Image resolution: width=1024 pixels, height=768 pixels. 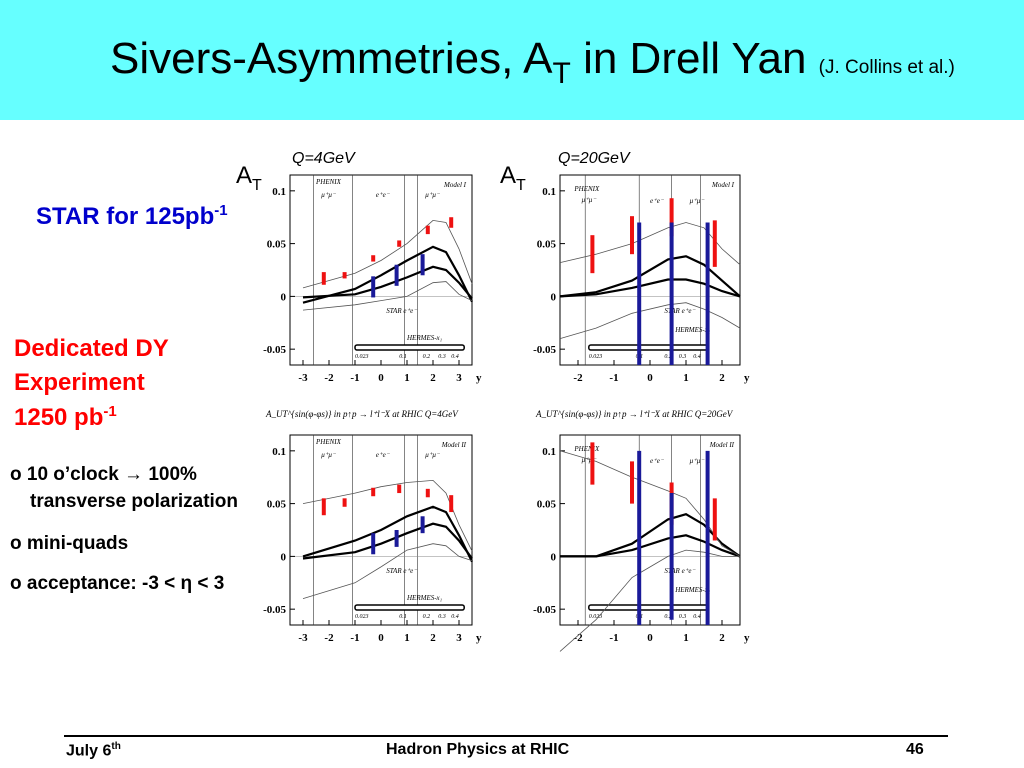 I want to click on panel4-region-label: HERMES-x₁, so click(x=692, y=590).